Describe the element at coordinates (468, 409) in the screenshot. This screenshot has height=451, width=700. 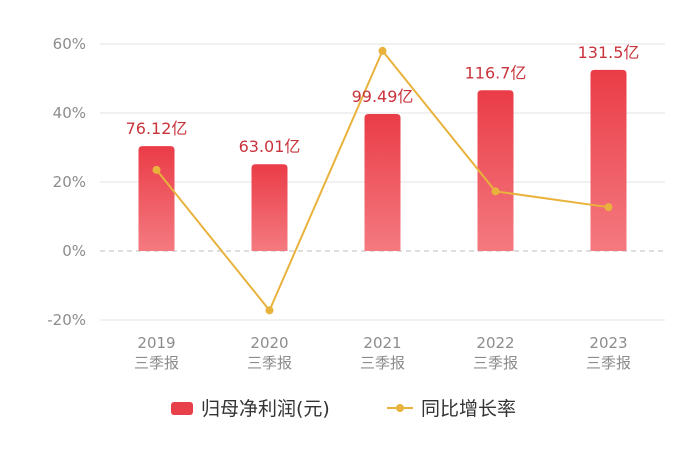
I see `legend-line-label: 同比增长率` at that location.